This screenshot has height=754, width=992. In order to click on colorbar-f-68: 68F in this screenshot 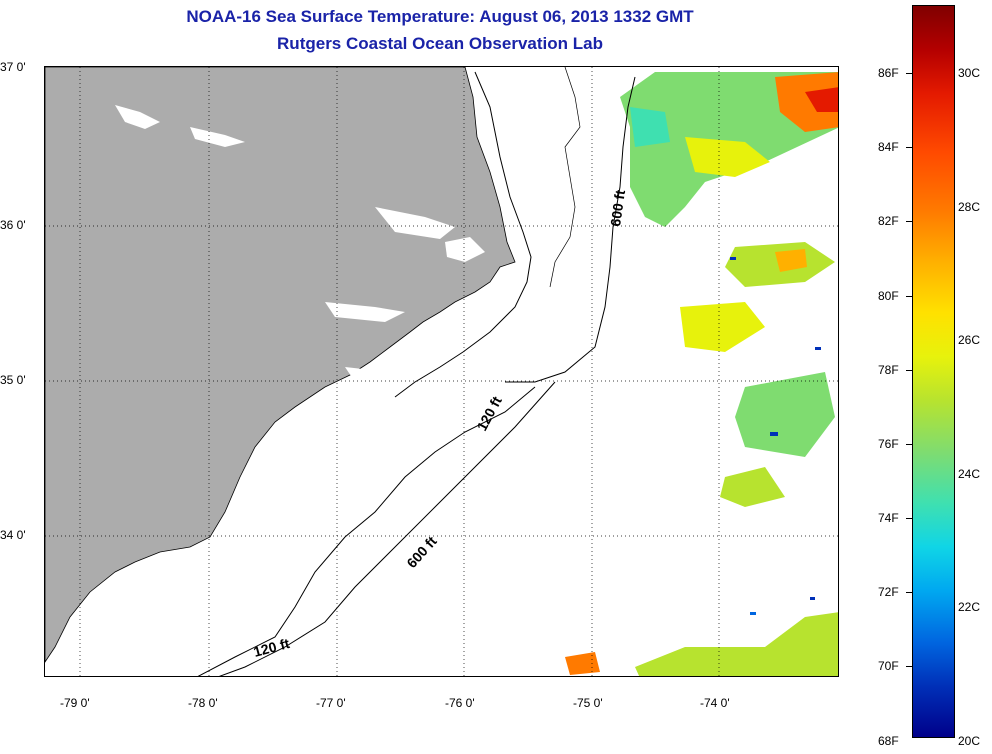, I will do `click(888, 741)`.